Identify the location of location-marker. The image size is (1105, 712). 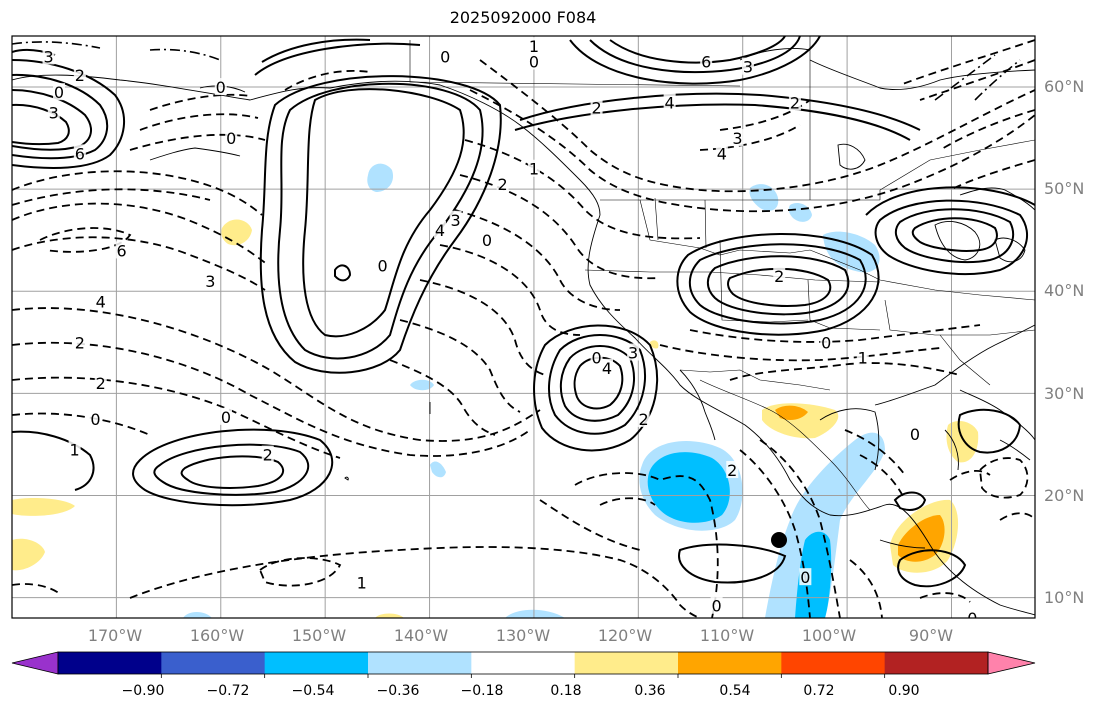
(779, 540).